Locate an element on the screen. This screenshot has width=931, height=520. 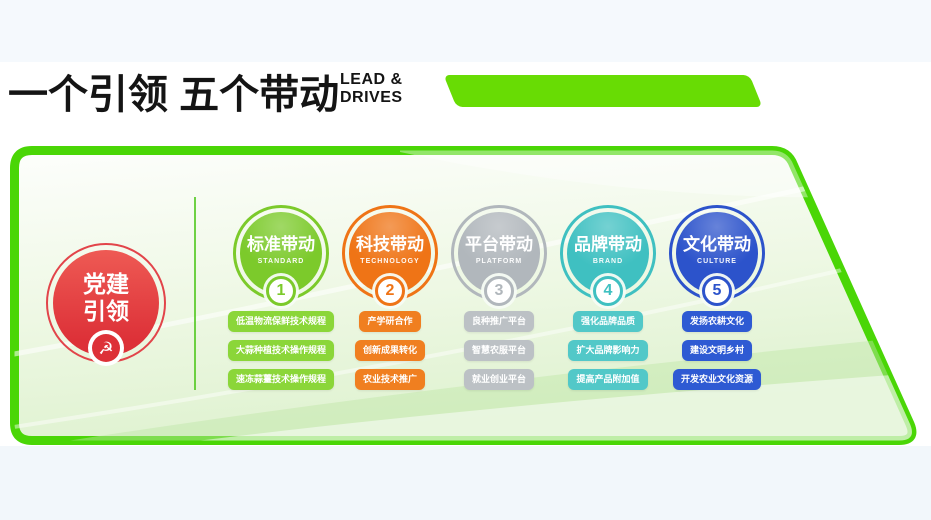
drive-item: 创新成果转化 is located at coordinates (389, 350).